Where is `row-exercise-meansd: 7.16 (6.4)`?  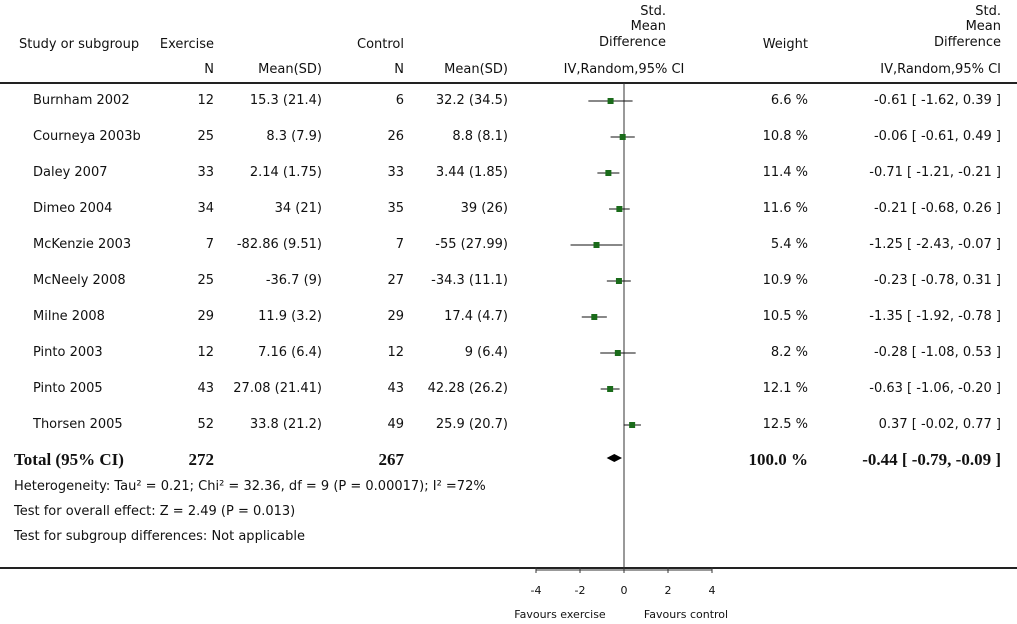 row-exercise-meansd: 7.16 (6.4) is located at coordinates (290, 352).